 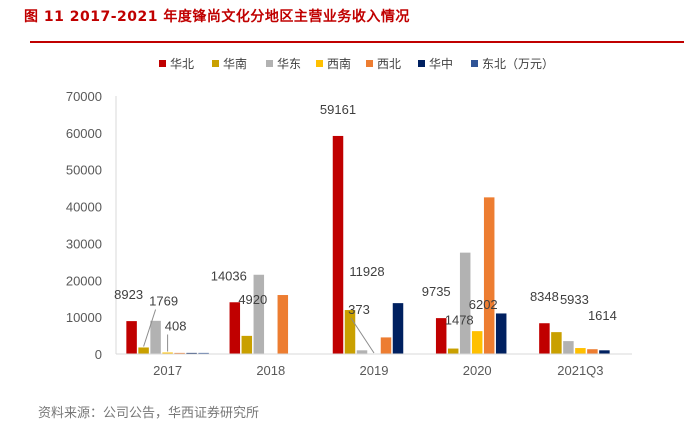 What do you see at coordinates (338, 244) in the screenshot?
I see `bar-2019-华北` at bounding box center [338, 244].